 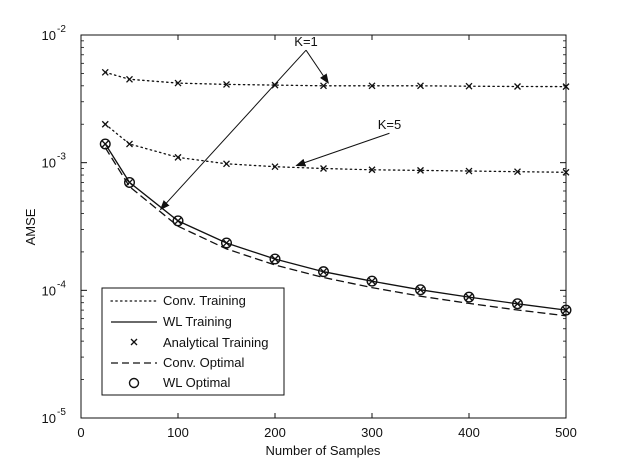 I want to click on legend-label-conv-training: Conv. Training, so click(x=204, y=300).